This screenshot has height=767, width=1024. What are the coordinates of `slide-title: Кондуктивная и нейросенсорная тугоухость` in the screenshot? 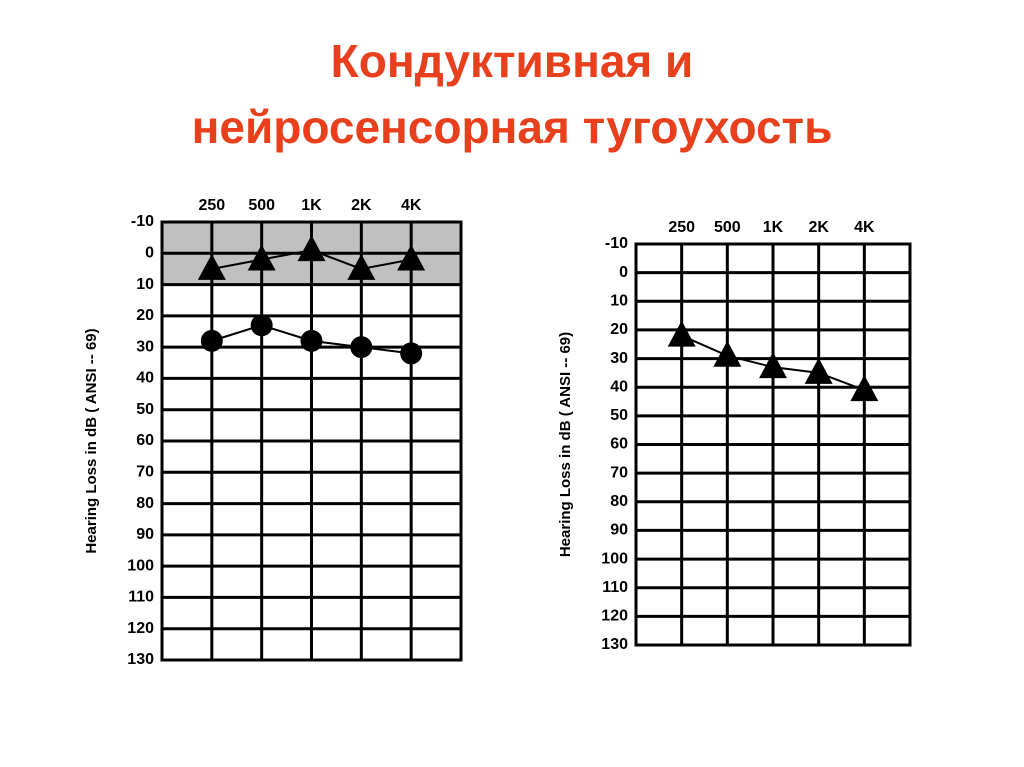 It's located at (512, 94).